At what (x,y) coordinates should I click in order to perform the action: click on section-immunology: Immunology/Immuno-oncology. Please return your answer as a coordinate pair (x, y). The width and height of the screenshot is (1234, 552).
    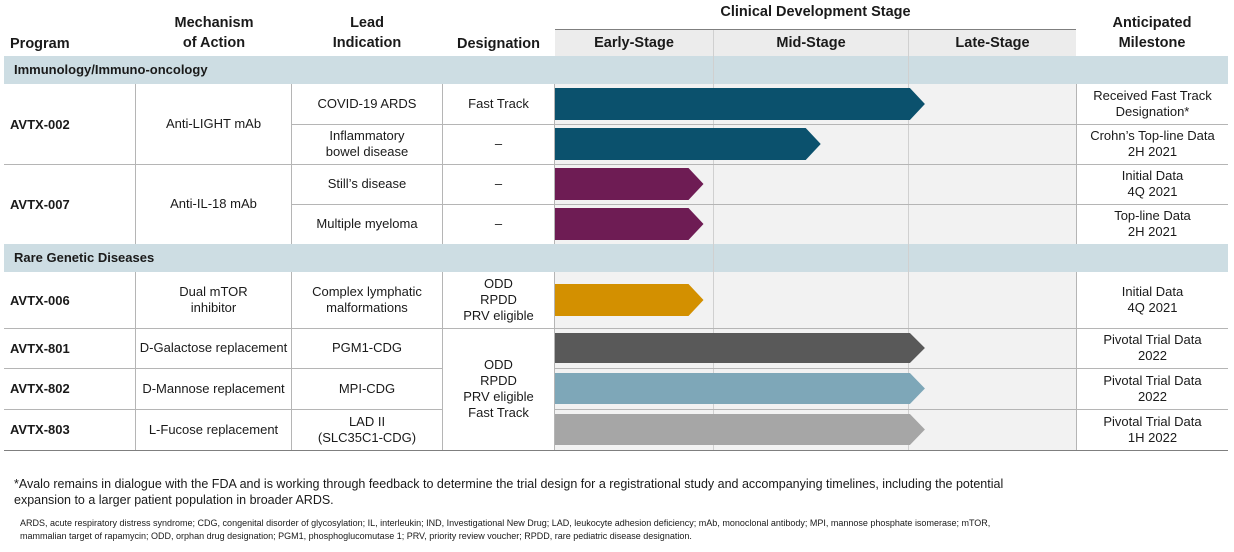
    Looking at the image, I should click on (616, 70).